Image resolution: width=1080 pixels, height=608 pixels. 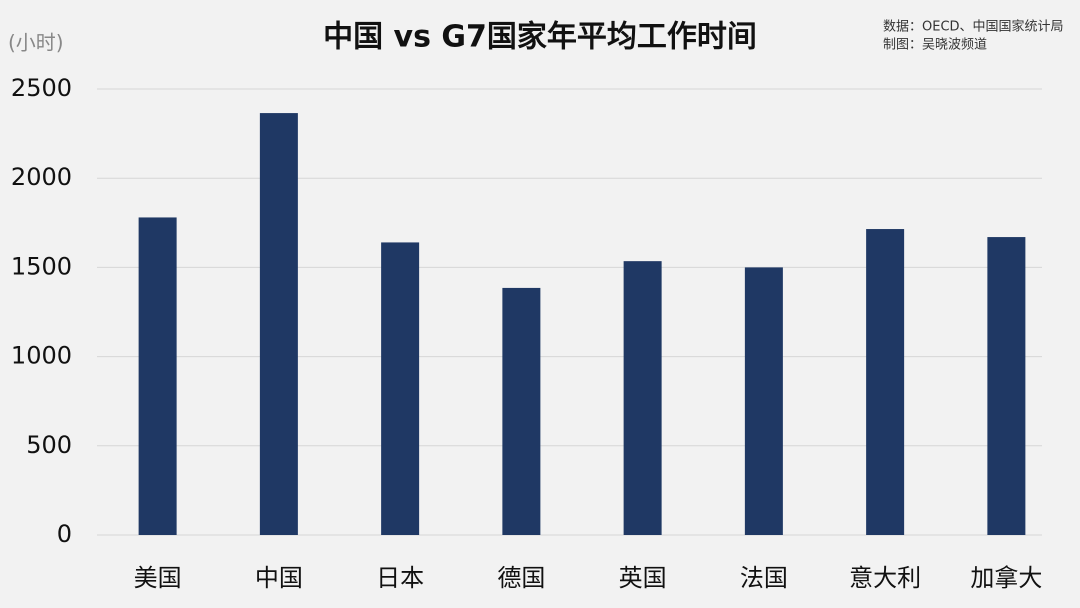 I want to click on y-tick-label: 1500, so click(x=41, y=266).